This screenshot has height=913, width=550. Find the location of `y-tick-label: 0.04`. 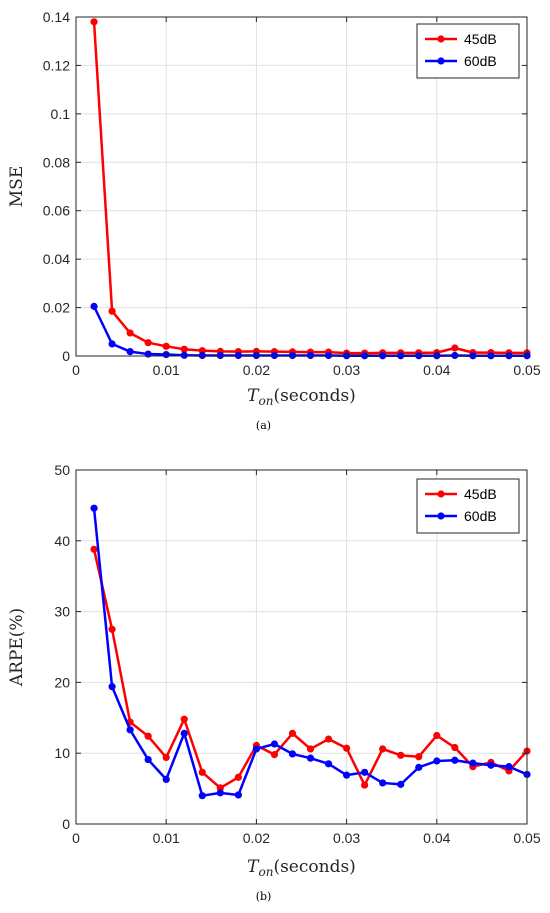

y-tick-label: 0.04 is located at coordinates (56, 259).